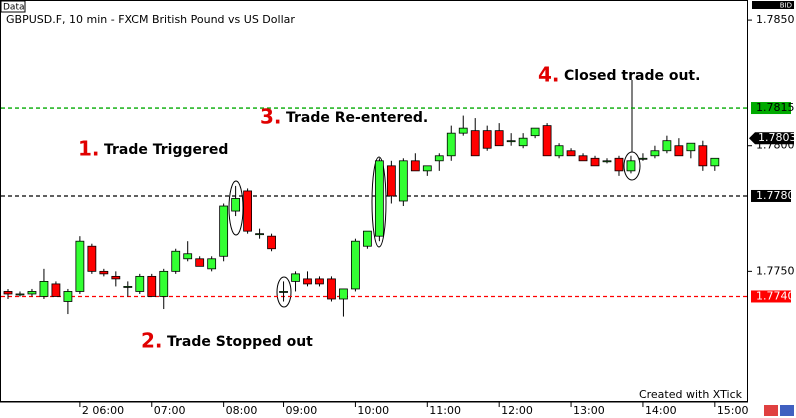 This screenshot has width=796, height=418. What do you see at coordinates (170, 410) in the screenshot?
I see `x-tick-label: 07:00` at bounding box center [170, 410].